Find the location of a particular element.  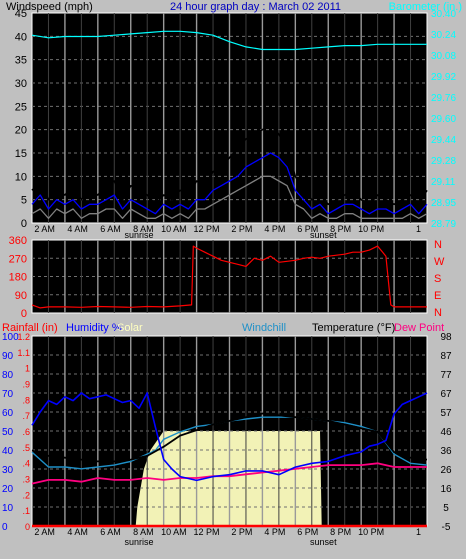

humidity-tick-label: 100 is located at coordinates (10, 337).